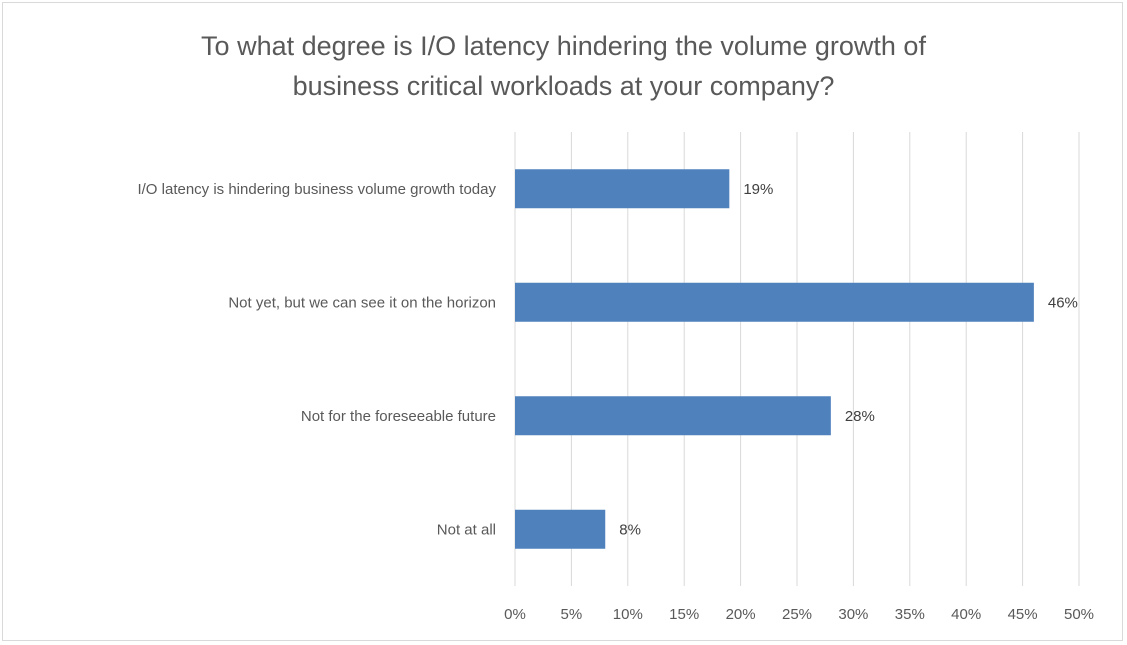  I want to click on x-tick-label: 30%, so click(853, 614).